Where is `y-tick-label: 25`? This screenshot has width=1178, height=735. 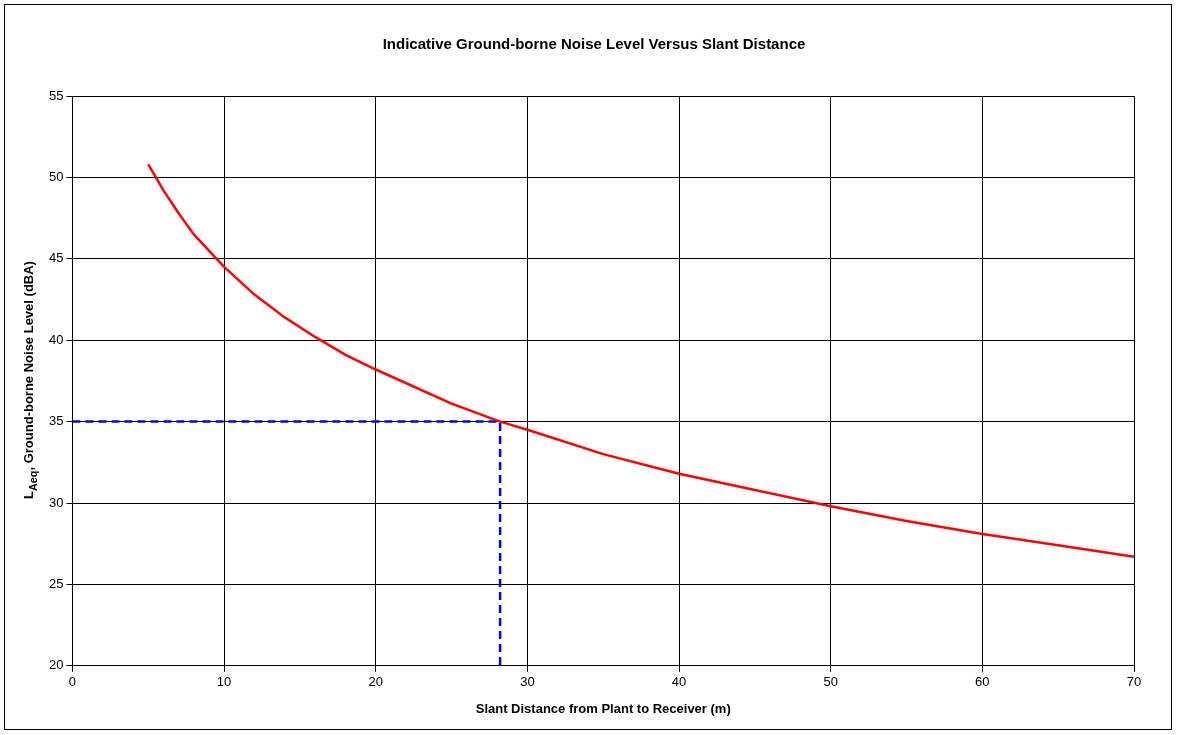 y-tick-label: 25 is located at coordinates (56, 583).